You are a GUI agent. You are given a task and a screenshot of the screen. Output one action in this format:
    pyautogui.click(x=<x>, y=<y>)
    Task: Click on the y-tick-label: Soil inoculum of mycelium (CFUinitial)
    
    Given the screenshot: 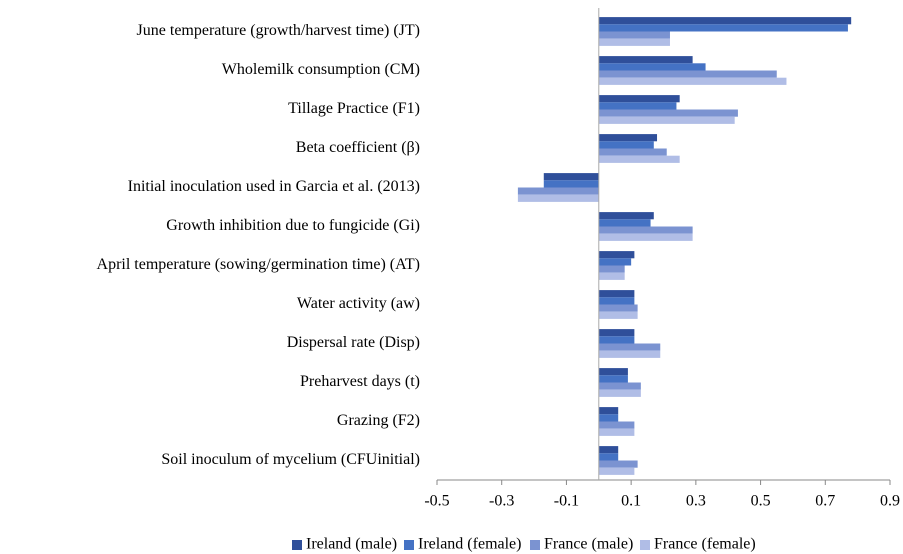 What is the action you would take?
    pyautogui.click(x=290, y=459)
    